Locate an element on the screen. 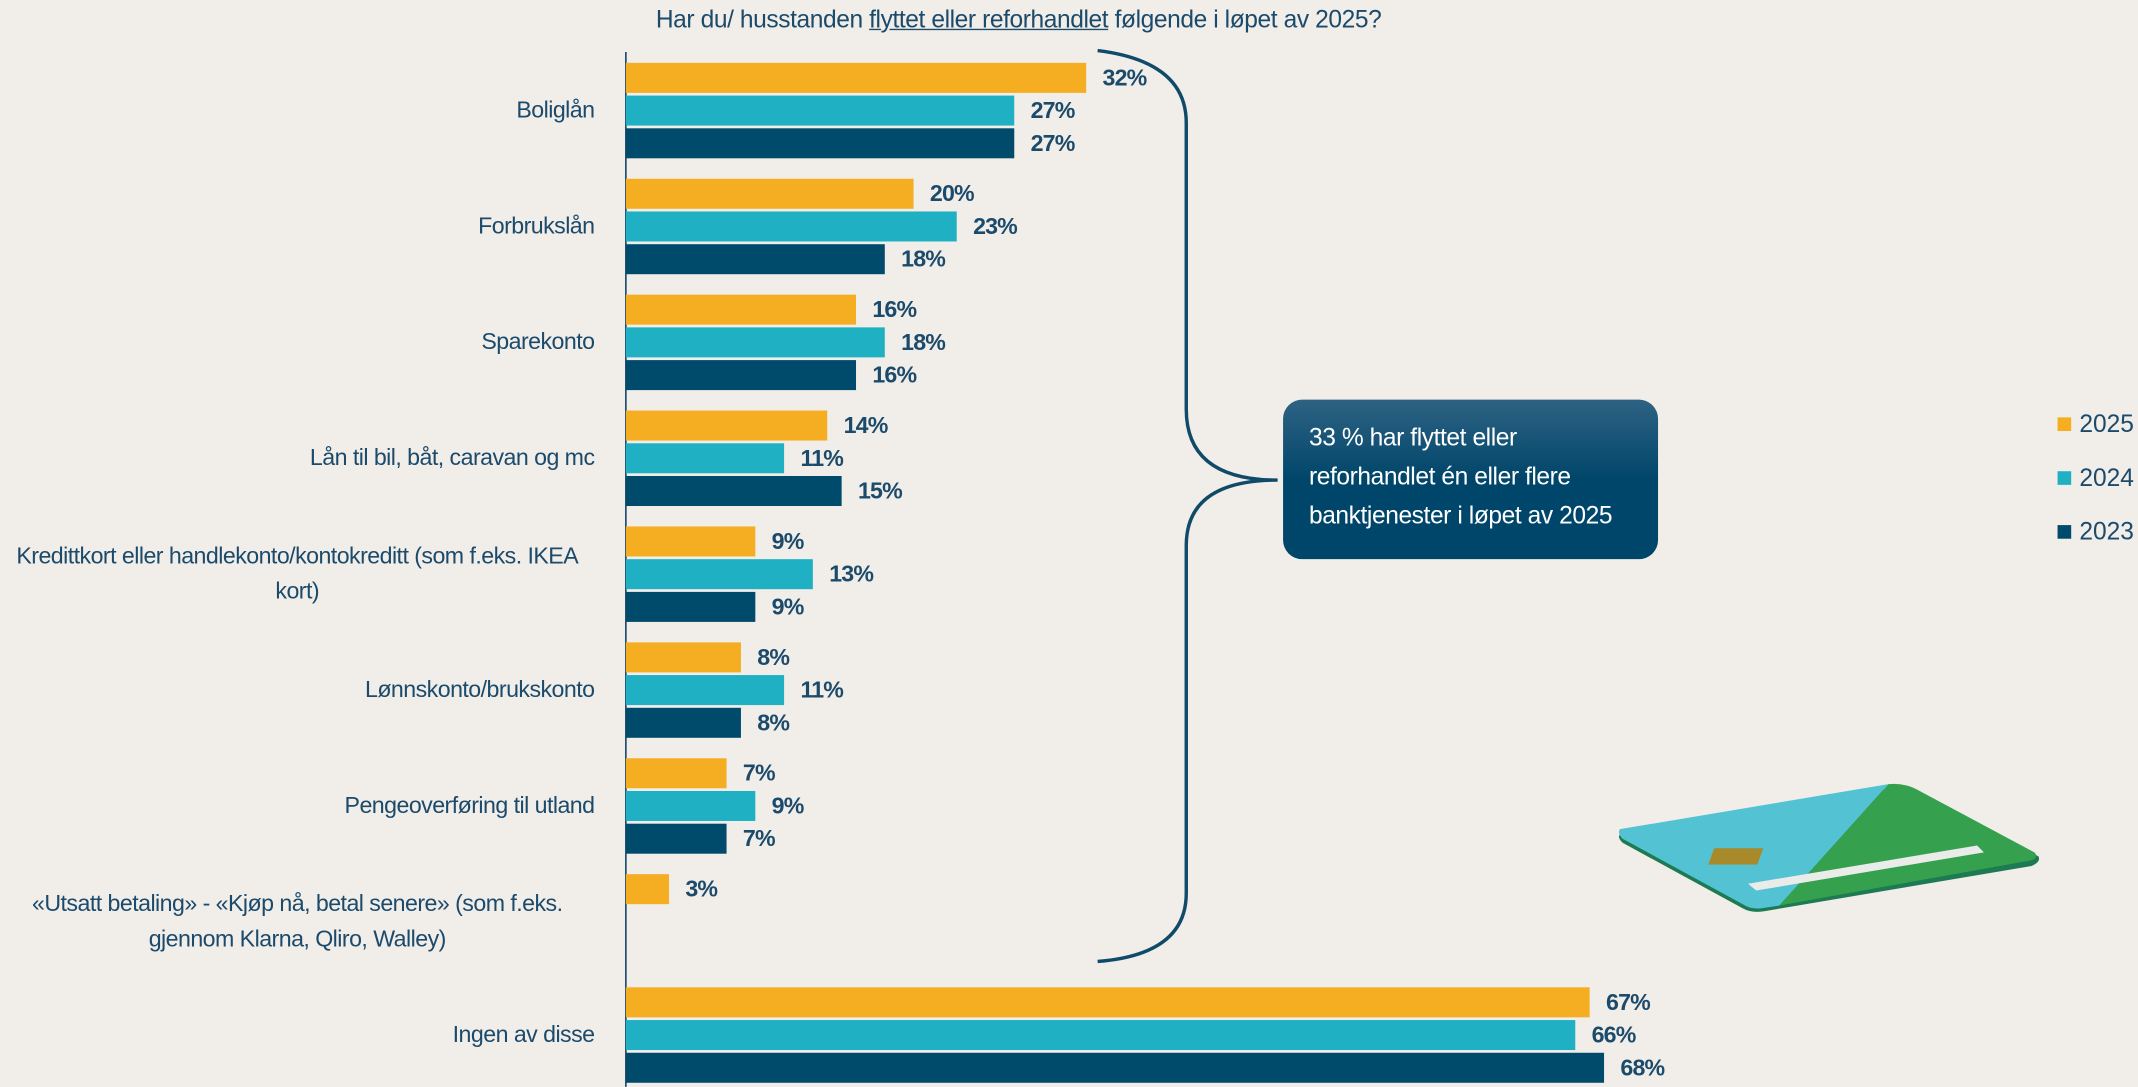  annotation-text: 33 % har flyttet eller is located at coordinates (1413, 438).